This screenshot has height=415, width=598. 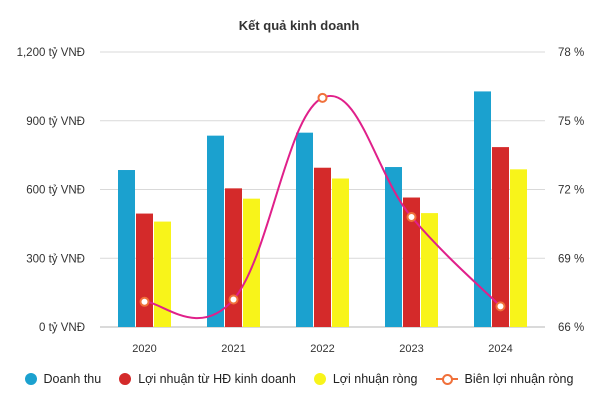 What do you see at coordinates (322, 97) in the screenshot?
I see `margin-point-2022` at bounding box center [322, 97].